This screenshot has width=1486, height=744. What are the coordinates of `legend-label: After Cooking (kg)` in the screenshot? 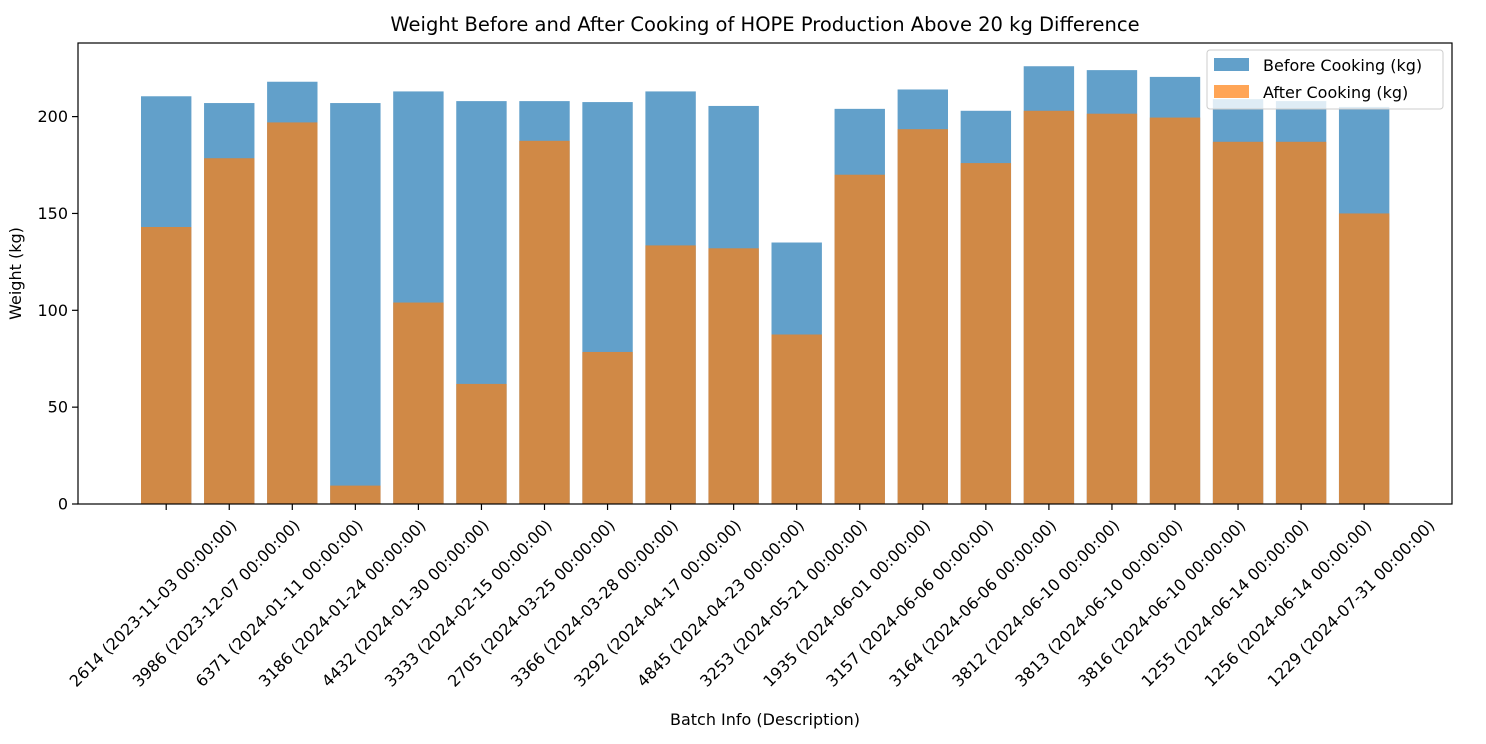 It's located at (1335, 92).